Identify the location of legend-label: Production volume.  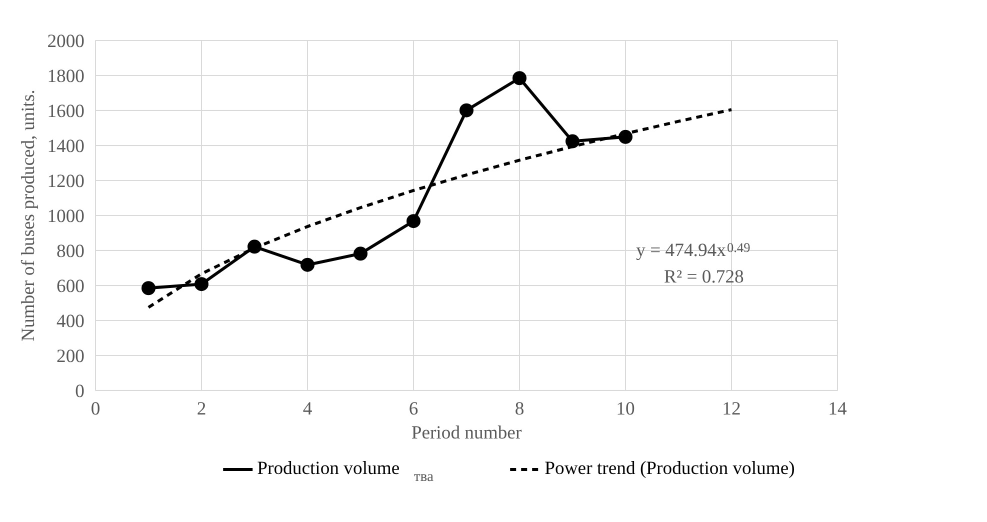
(328, 469).